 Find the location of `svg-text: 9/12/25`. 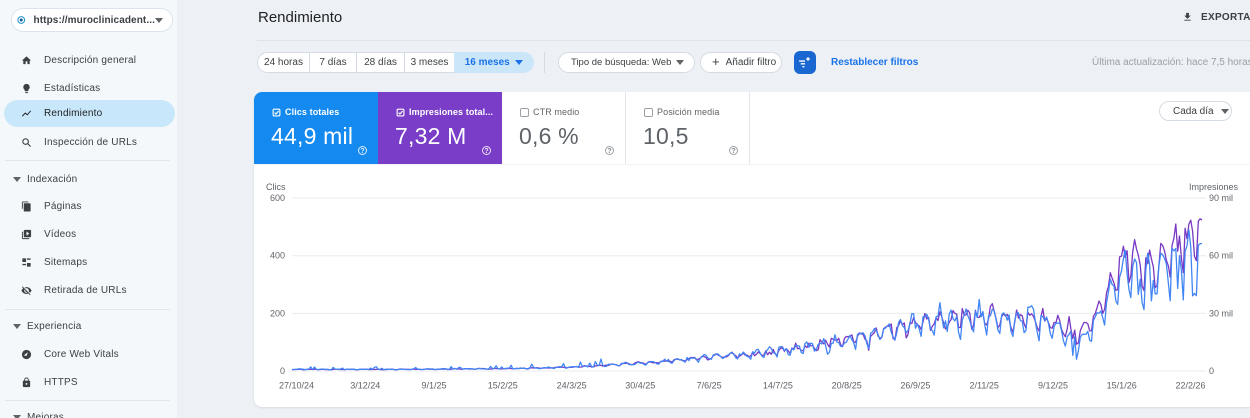

svg-text: 9/12/25 is located at coordinates (1053, 386).